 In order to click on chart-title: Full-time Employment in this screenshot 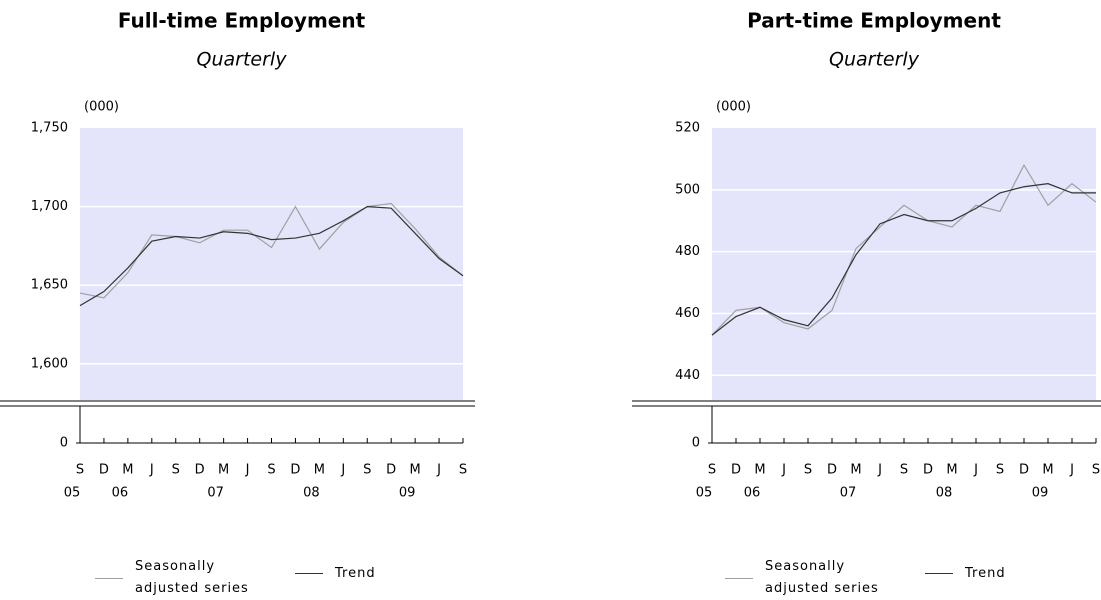, I will do `click(242, 21)`.